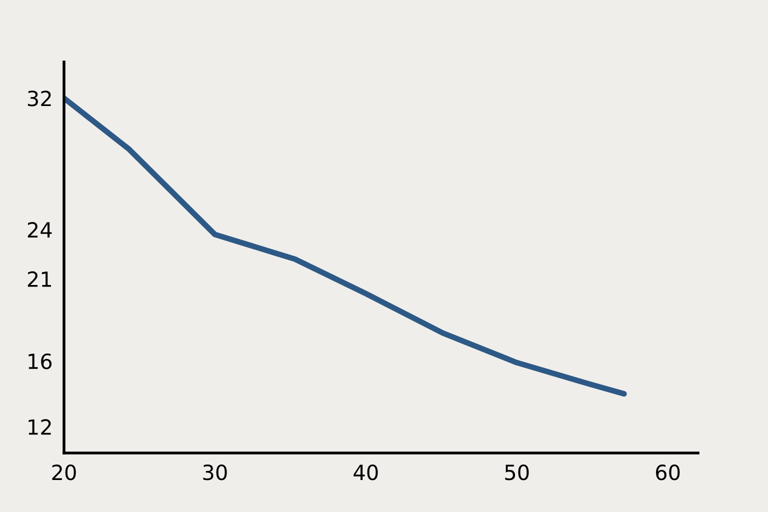 This screenshot has height=512, width=768. Describe the element at coordinates (64, 472) in the screenshot. I see `x-tick-label: 20` at that location.